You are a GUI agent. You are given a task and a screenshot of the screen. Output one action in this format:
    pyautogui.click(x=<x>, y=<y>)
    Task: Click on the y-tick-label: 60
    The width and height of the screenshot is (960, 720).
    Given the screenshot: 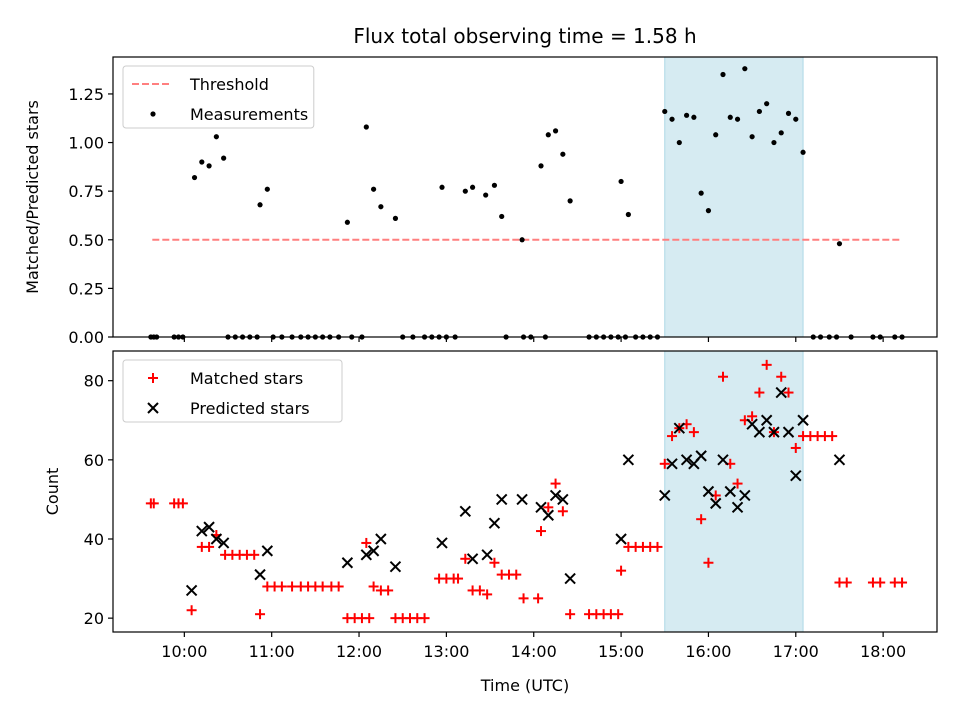 What is the action you would take?
    pyautogui.click(x=94, y=460)
    